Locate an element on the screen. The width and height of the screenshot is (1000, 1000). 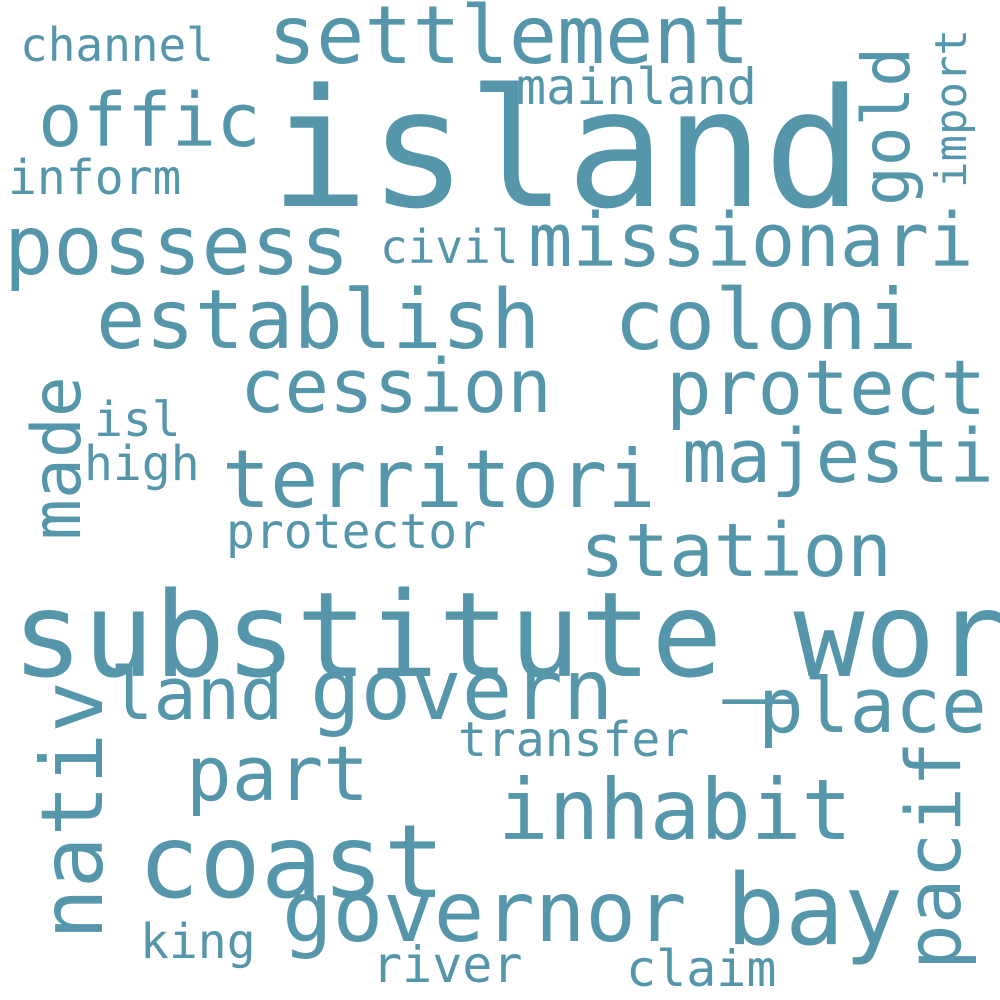
word-inform: inform is located at coordinates (95, 178).